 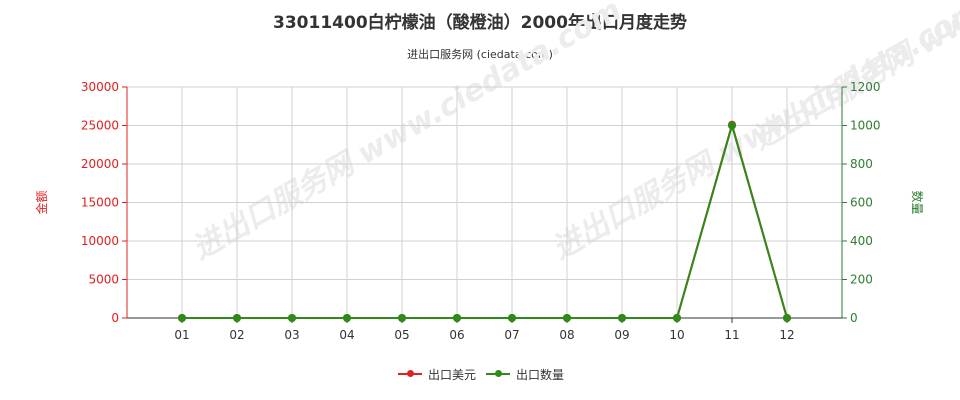 I want to click on x-tick-label: 12, so click(x=786, y=335).